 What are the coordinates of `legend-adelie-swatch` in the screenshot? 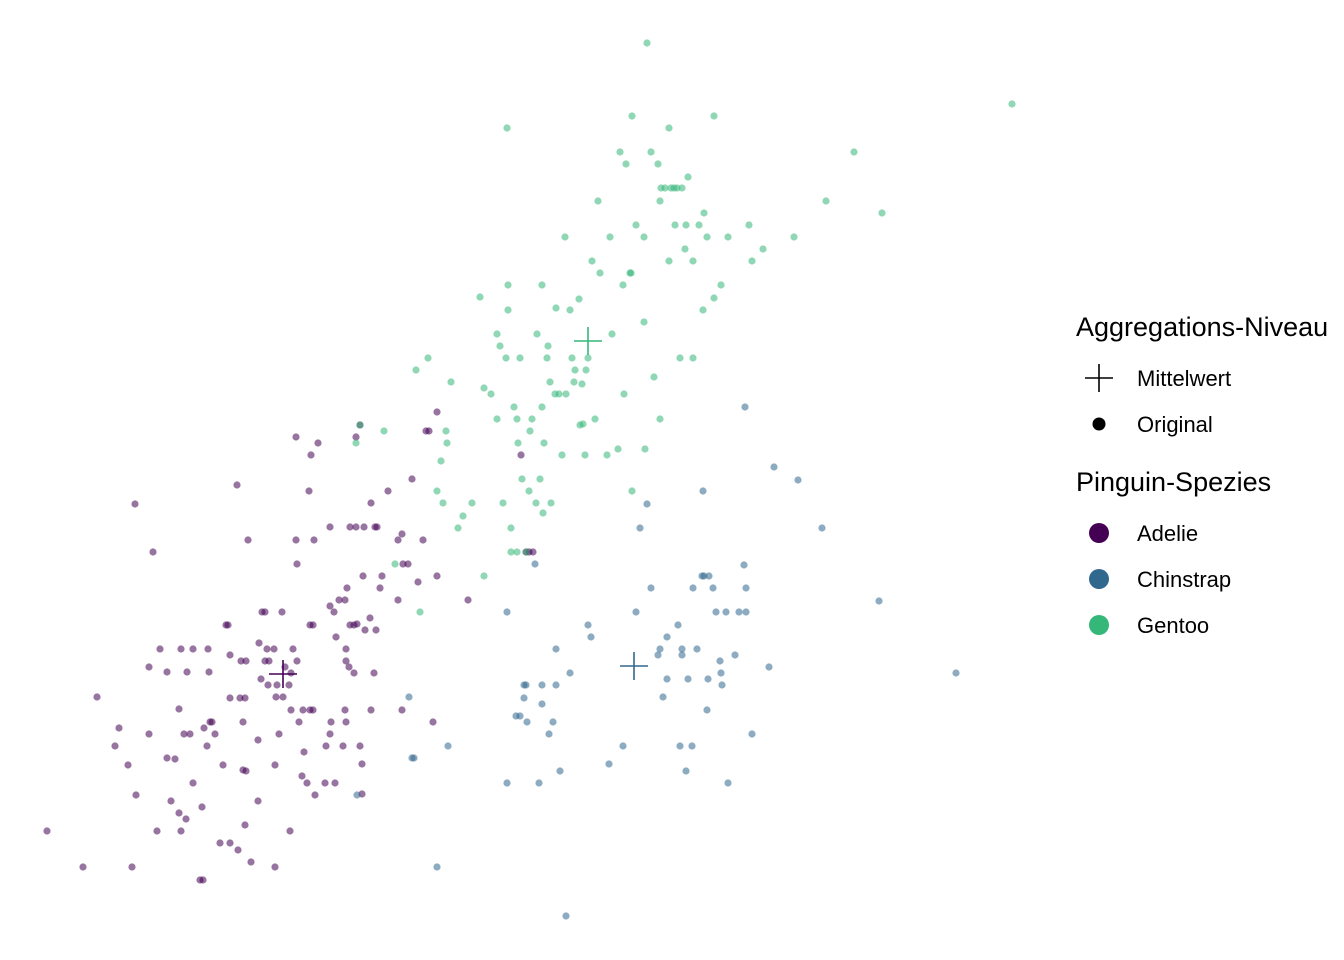 It's located at (1099, 533).